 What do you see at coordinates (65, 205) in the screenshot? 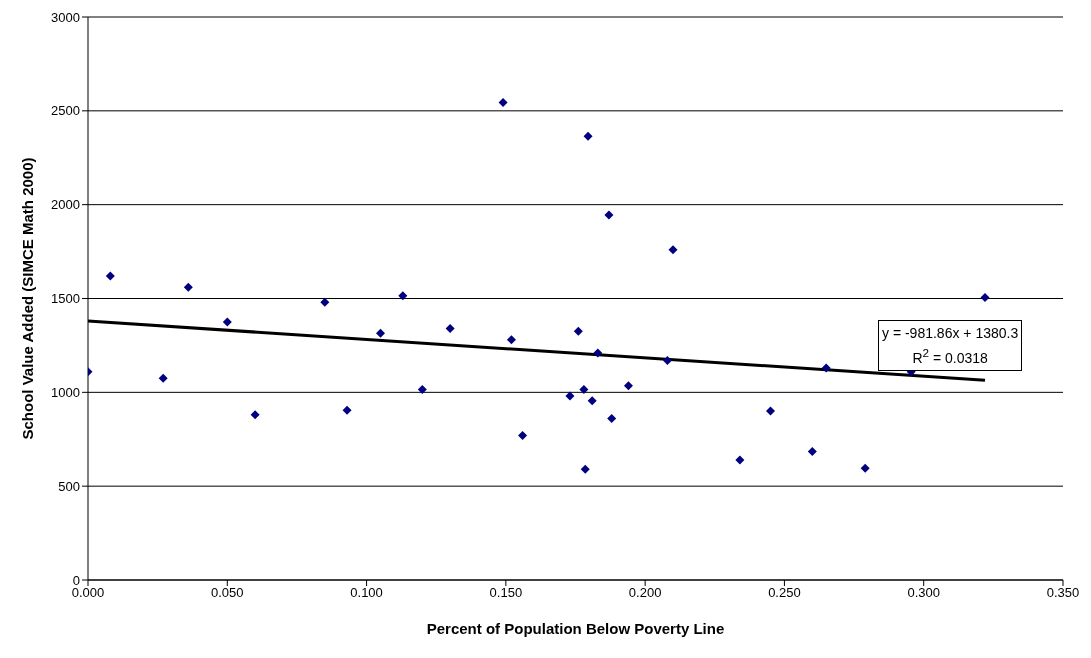
I see `y-tick-label: 2000` at bounding box center [65, 205].